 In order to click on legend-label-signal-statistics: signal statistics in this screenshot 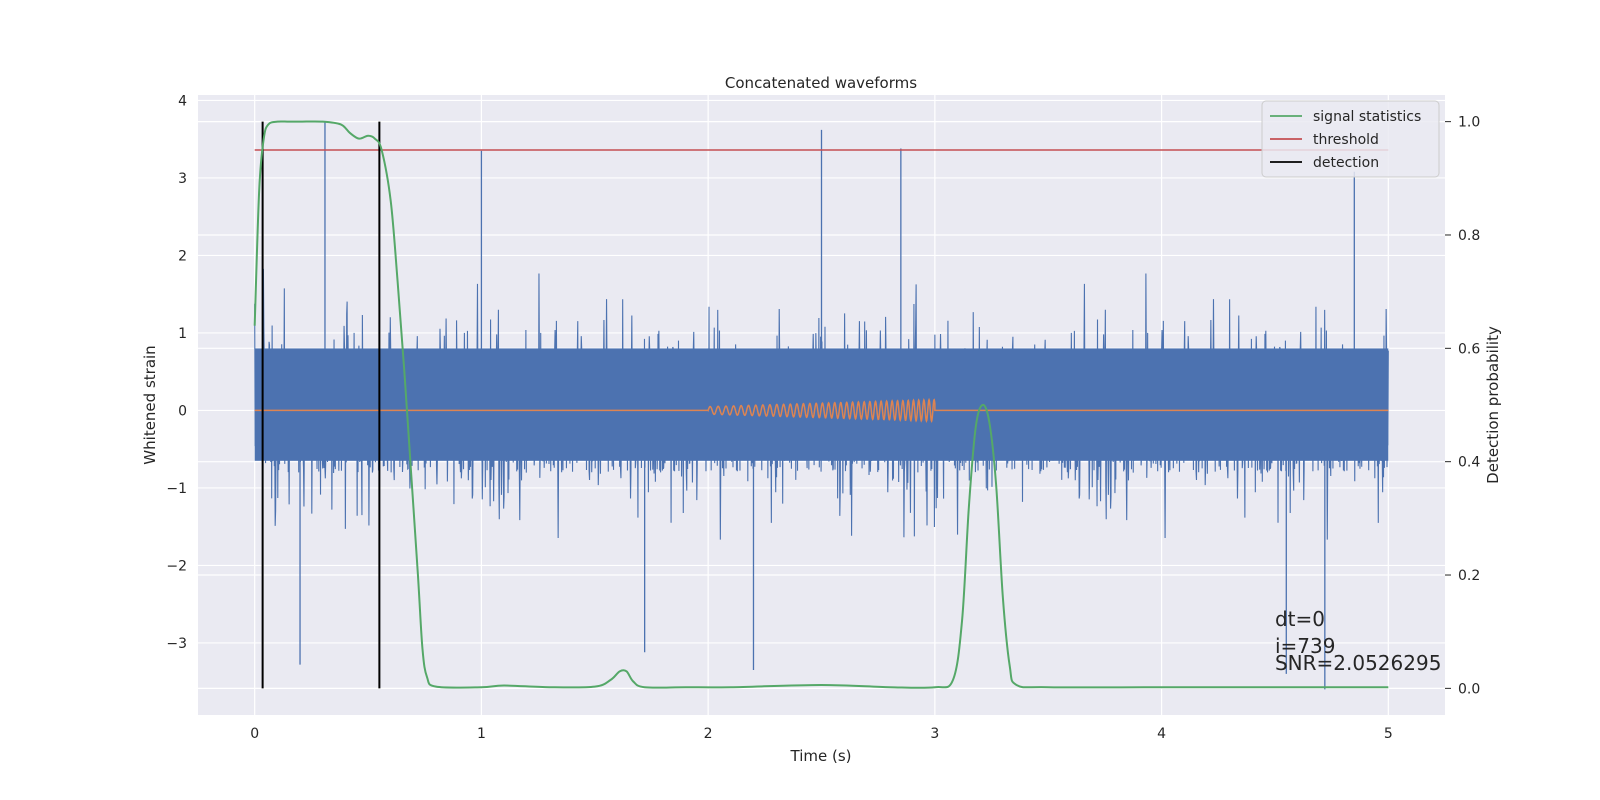, I will do `click(1367, 117)`.